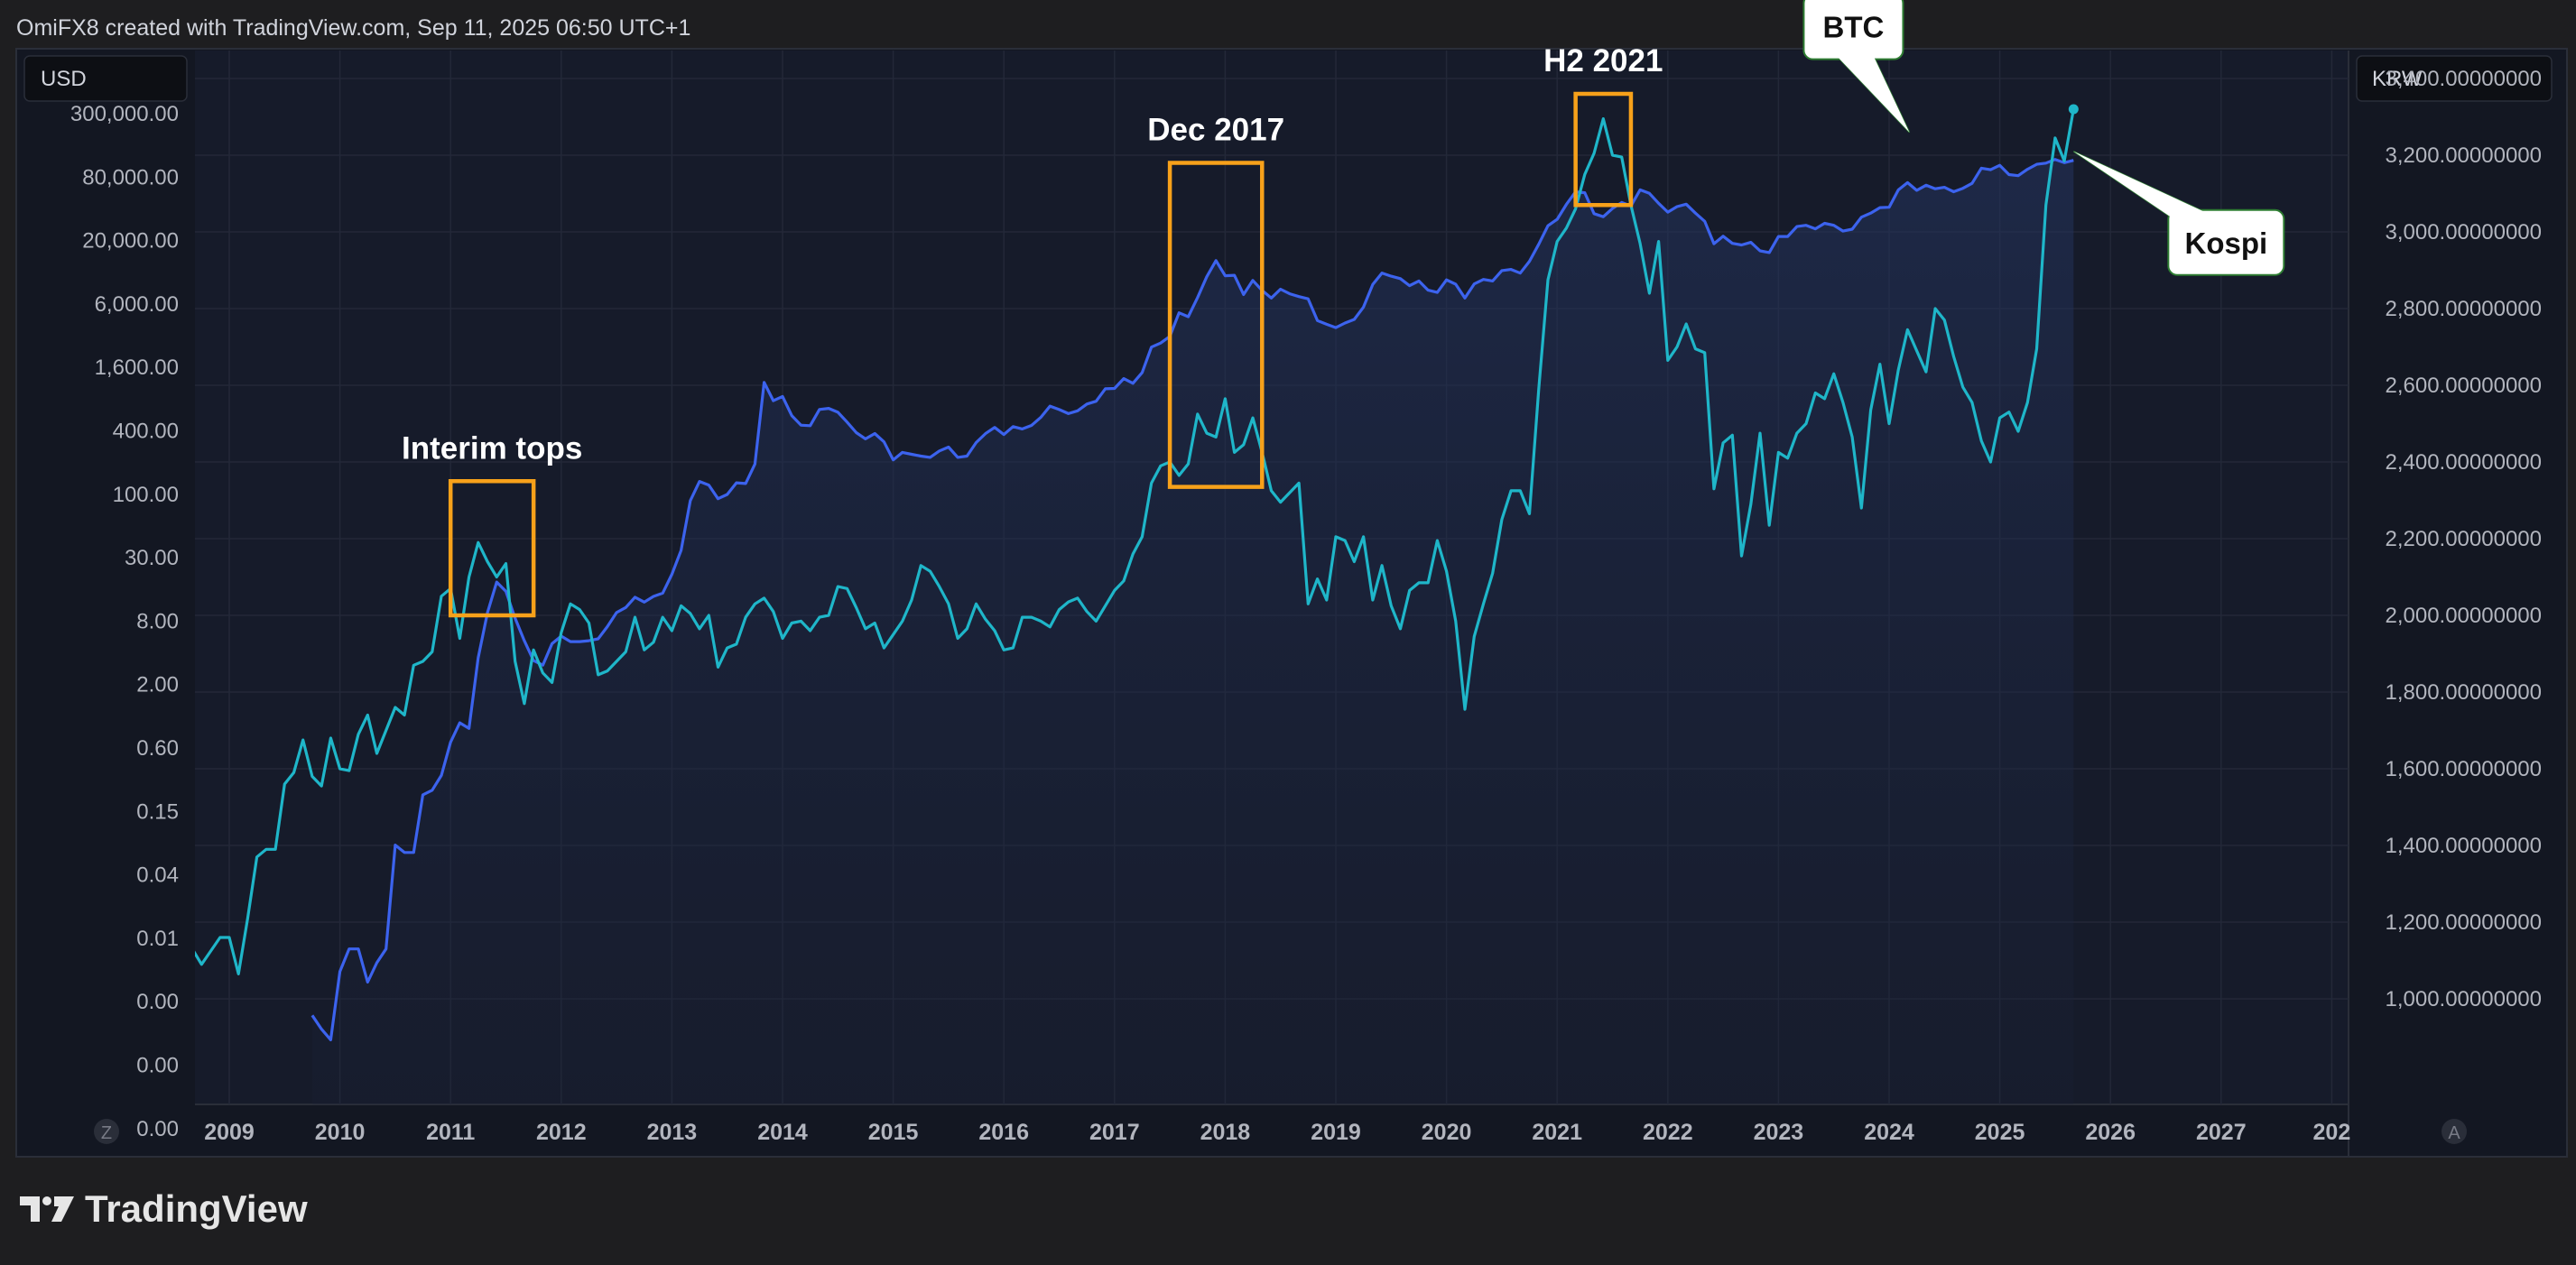  Describe the element at coordinates (1779, 1132) in the screenshot. I see `time-axis-tick-label: 2023` at that location.